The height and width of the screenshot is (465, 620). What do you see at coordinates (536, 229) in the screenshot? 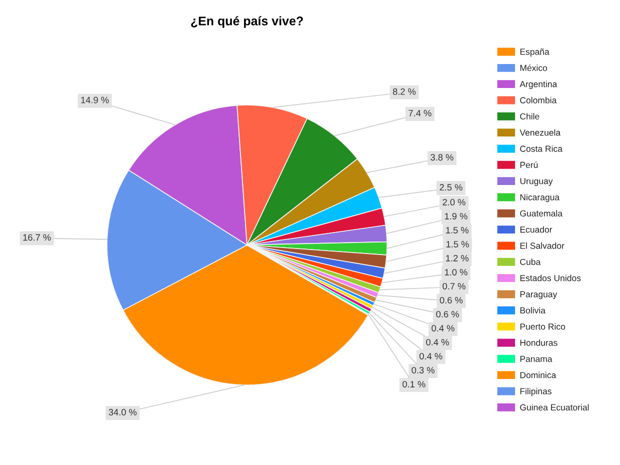
I see `legend-label: Ecuador` at bounding box center [536, 229].